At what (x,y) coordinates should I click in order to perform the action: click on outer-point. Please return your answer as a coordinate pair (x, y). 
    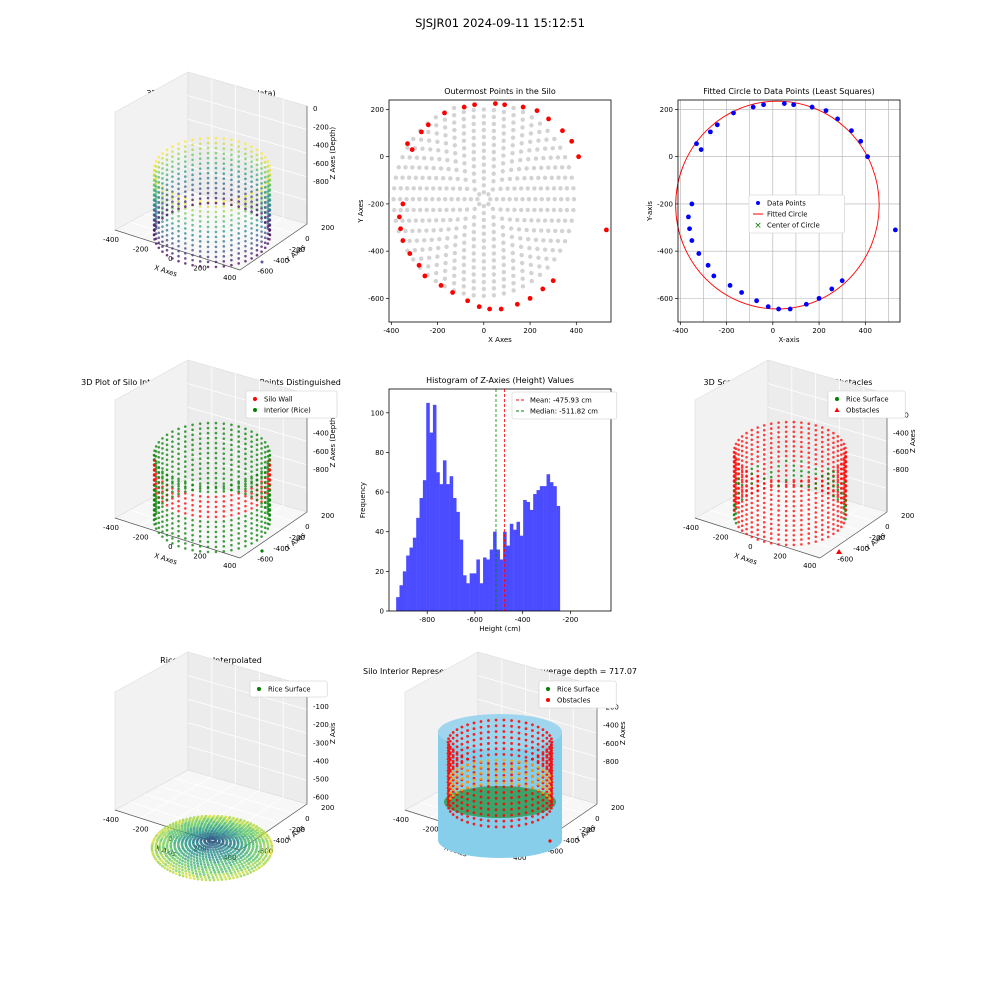
    Looking at the image, I should click on (548, 119).